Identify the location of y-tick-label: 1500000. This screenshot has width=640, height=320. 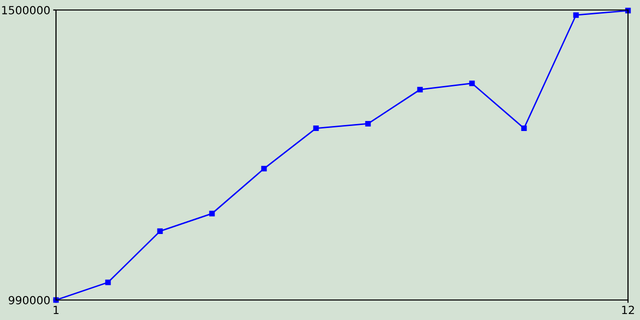
(26, 10).